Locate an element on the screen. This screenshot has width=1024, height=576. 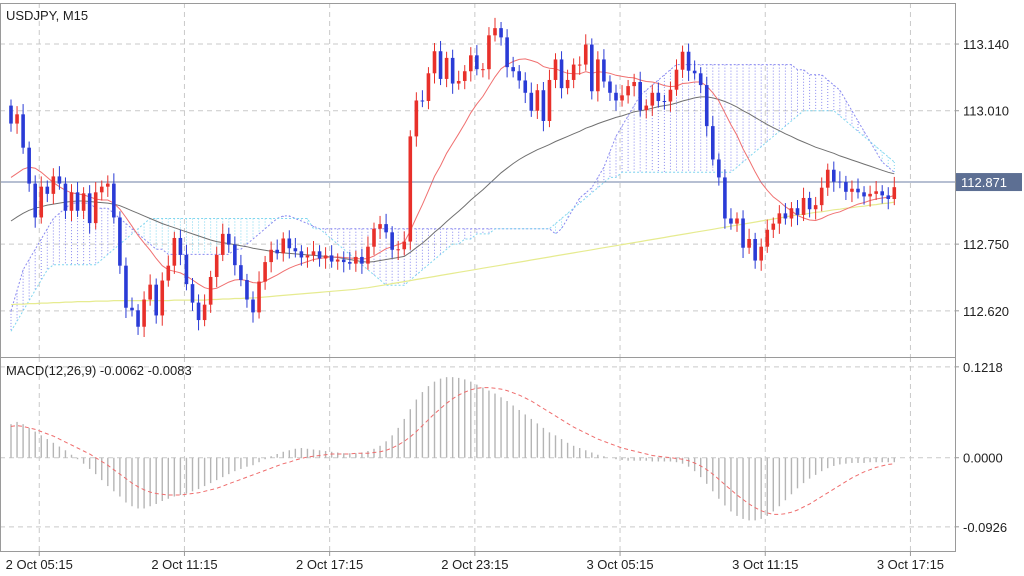
y-tick-label: 113.010 is located at coordinates (986, 111).